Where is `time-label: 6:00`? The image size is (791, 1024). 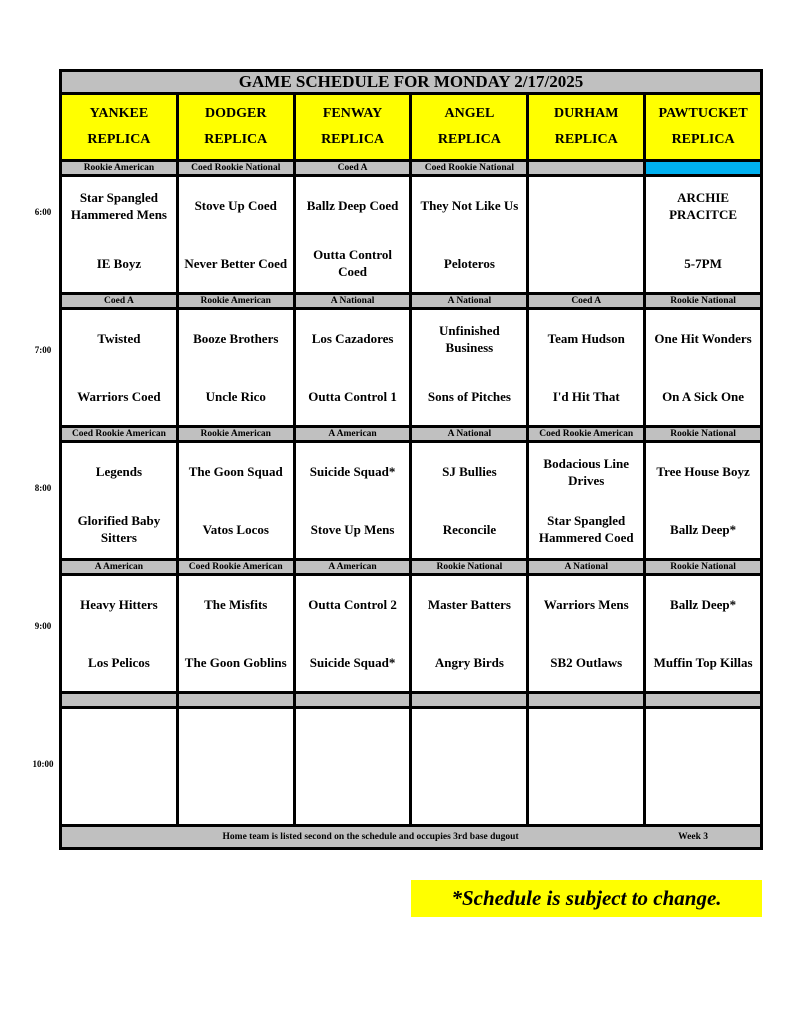
time-label: 6:00 is located at coordinates (43, 212).